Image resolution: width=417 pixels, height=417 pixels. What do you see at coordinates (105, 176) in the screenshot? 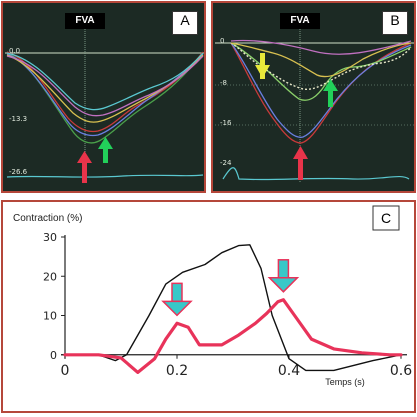
I see `panel-a-ecg-trace` at bounding box center [105, 176].